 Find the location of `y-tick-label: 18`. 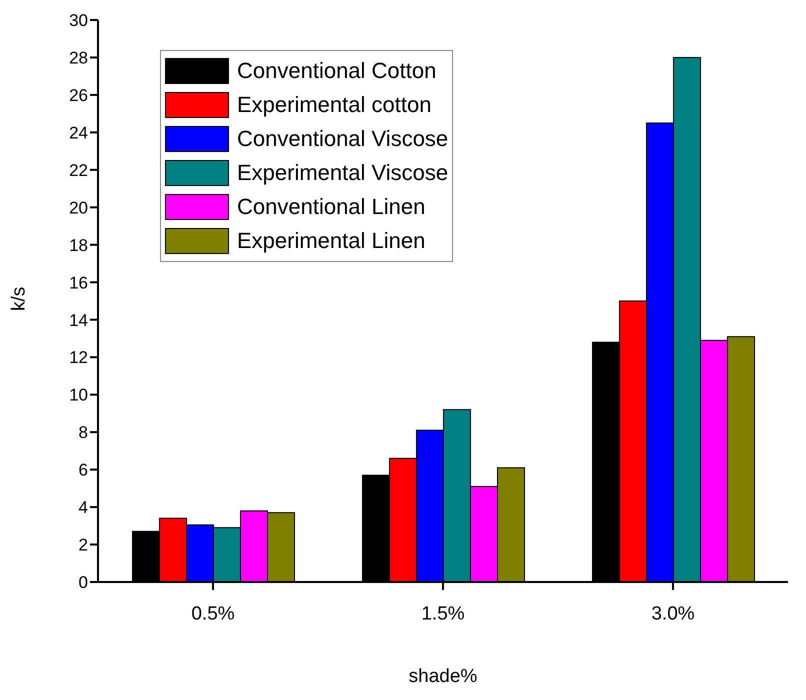

y-tick-label: 18 is located at coordinates (78, 245).